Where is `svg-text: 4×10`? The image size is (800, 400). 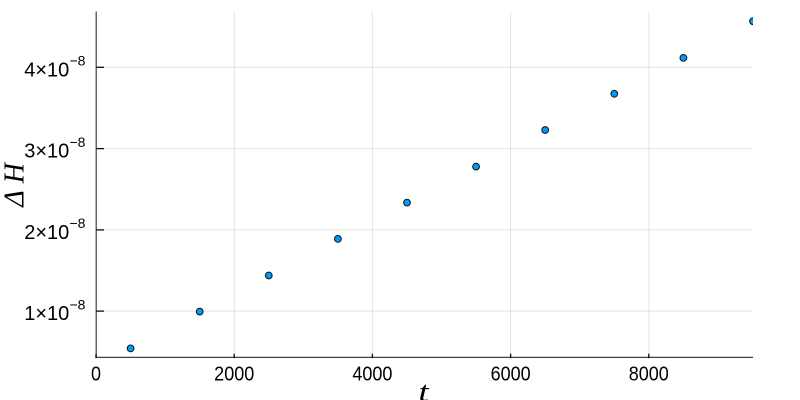
svg-text: 4×10 is located at coordinates (46, 70).